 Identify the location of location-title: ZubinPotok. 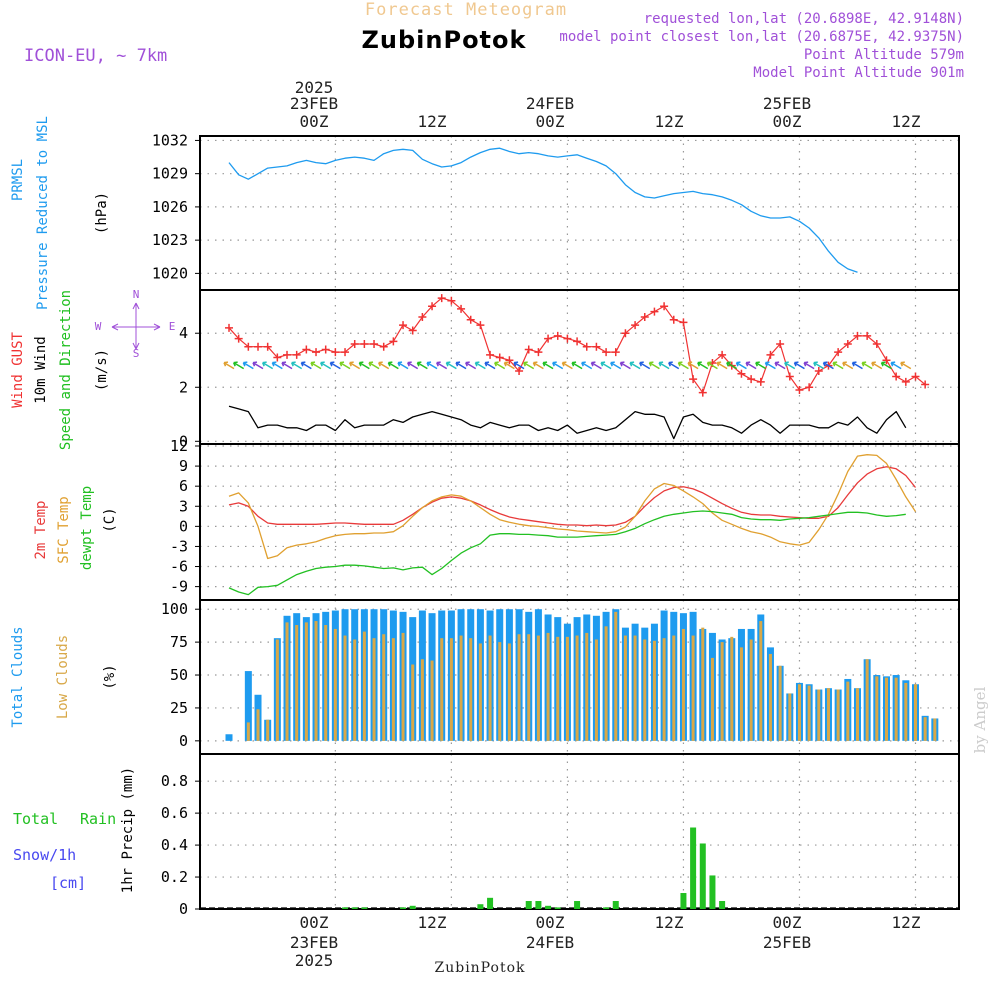
(444, 40).